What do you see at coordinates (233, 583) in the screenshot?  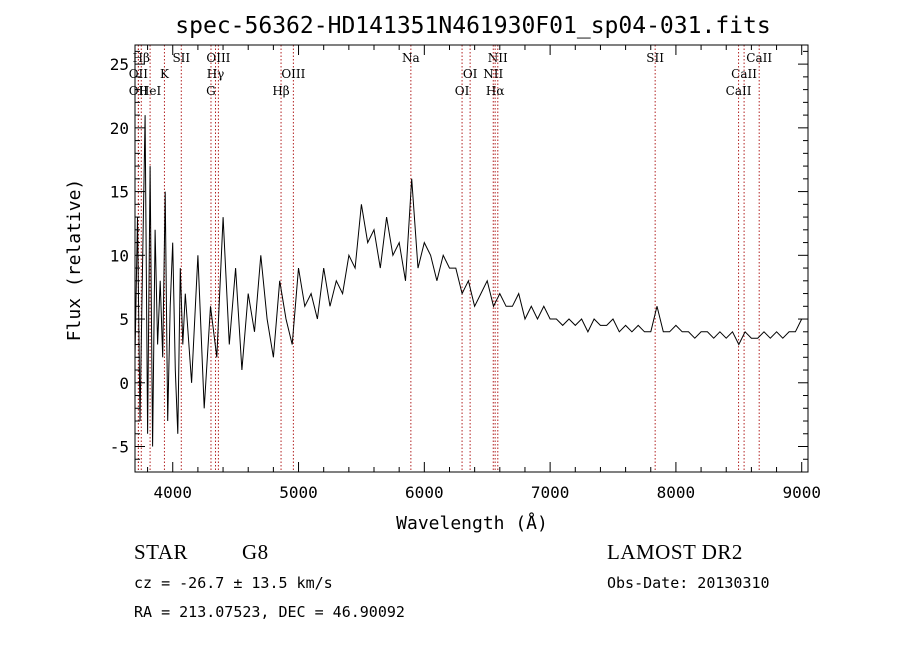 I see `redshift-velocity: cz = -26.7 ± 13.5 km/s` at bounding box center [233, 583].